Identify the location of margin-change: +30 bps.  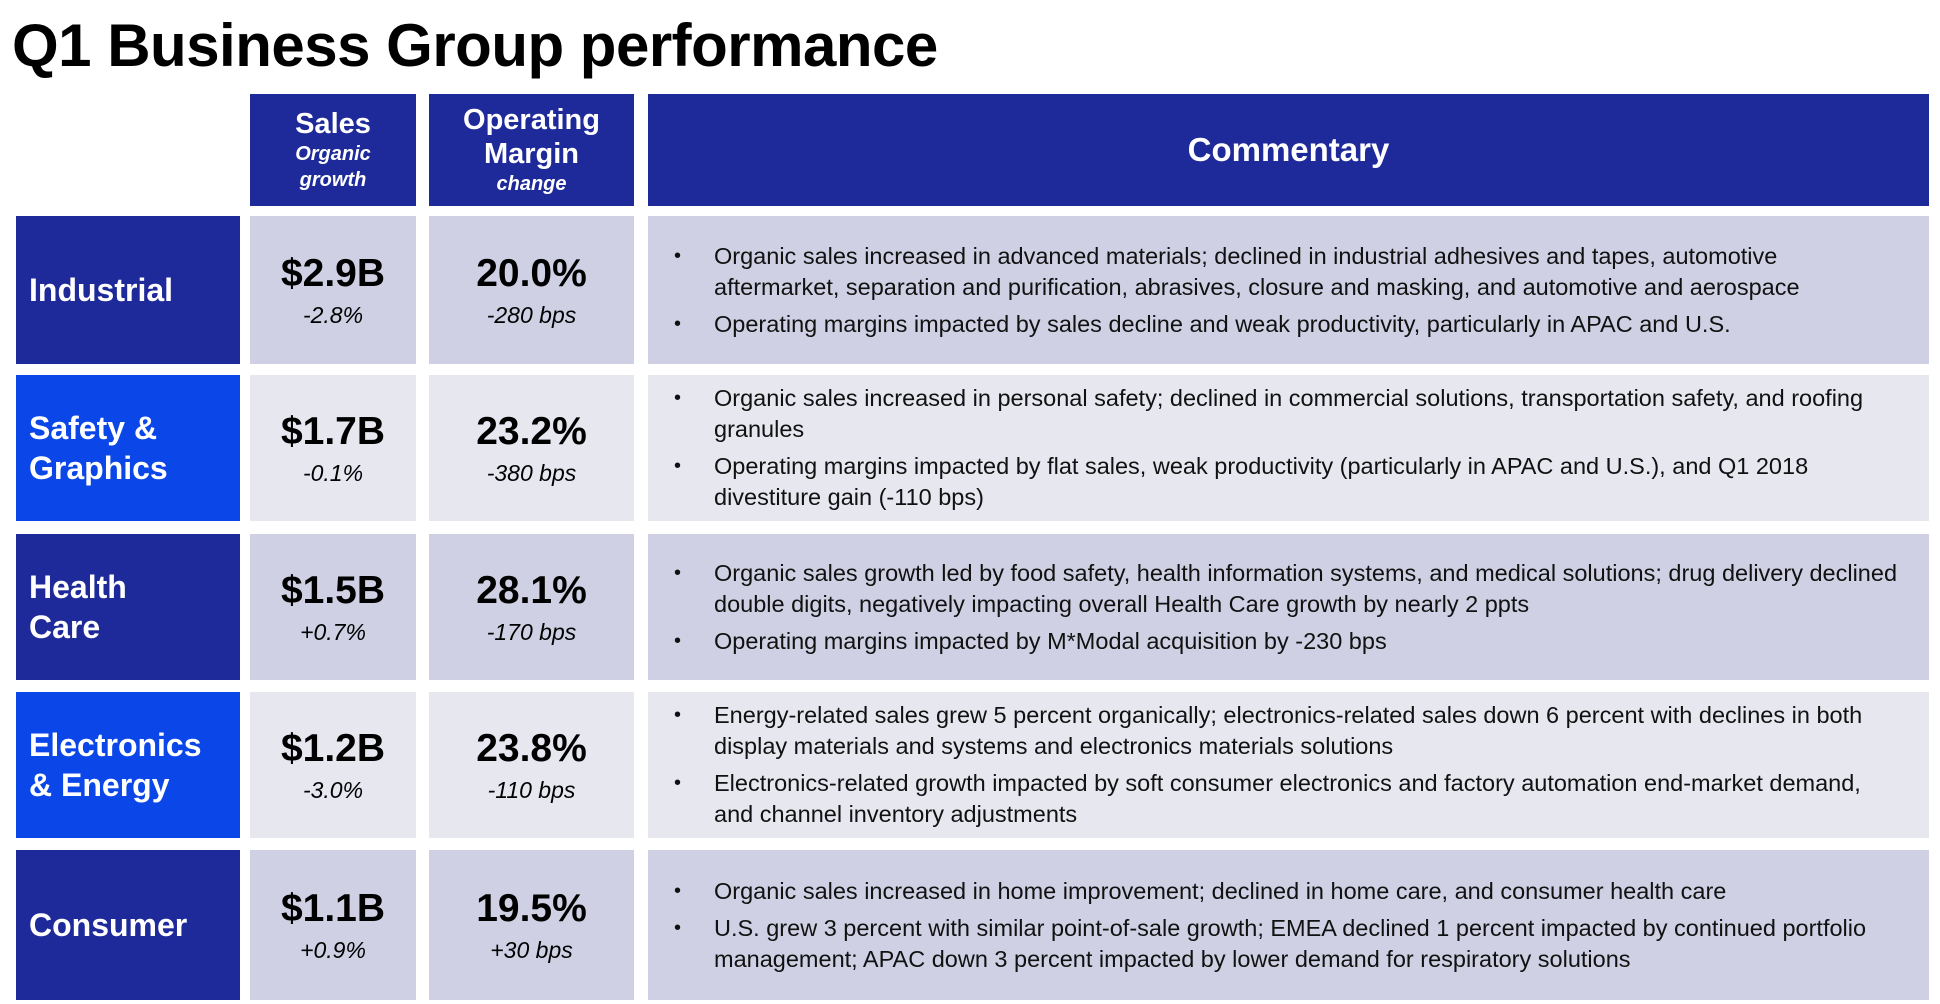
(531, 950).